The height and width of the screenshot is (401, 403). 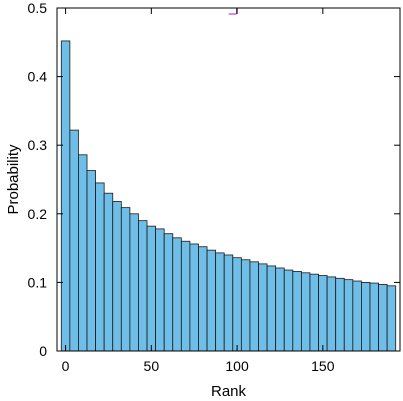 What do you see at coordinates (66, 366) in the screenshot?
I see `x-tick-label-0: 0` at bounding box center [66, 366].